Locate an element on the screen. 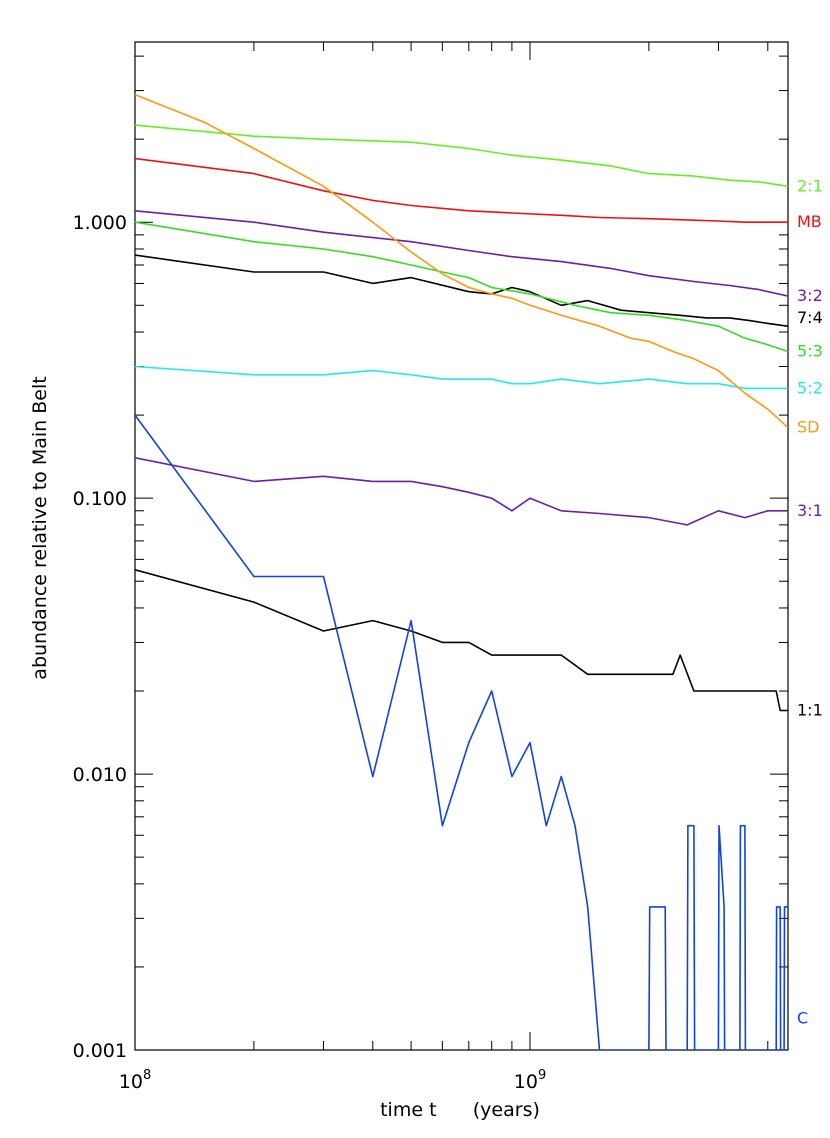  series-label-5-3: 5:3 is located at coordinates (810, 351).